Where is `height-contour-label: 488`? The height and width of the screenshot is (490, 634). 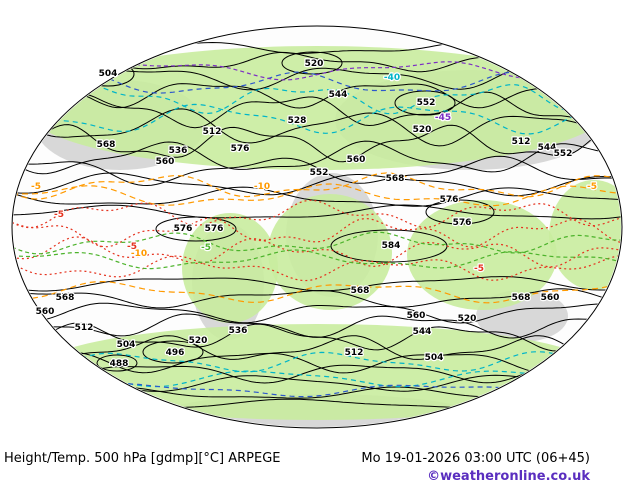
height-contour-label: 488 is located at coordinates (119, 364).